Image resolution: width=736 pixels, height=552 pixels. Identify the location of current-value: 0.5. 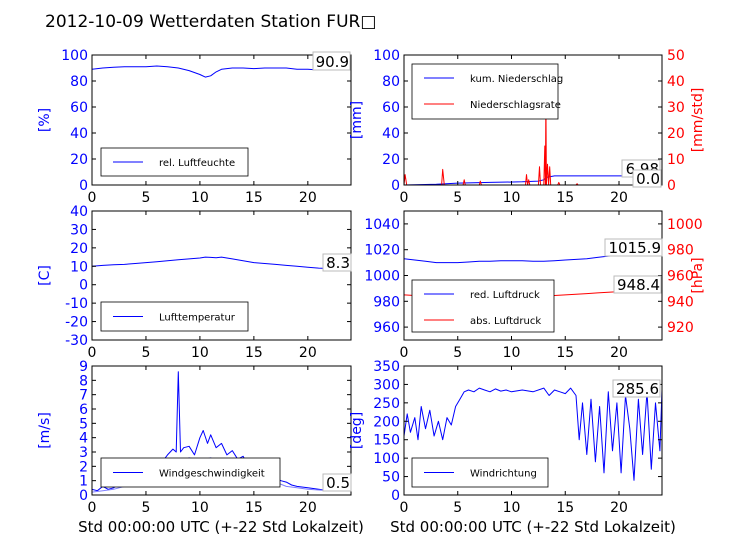
(338, 483).